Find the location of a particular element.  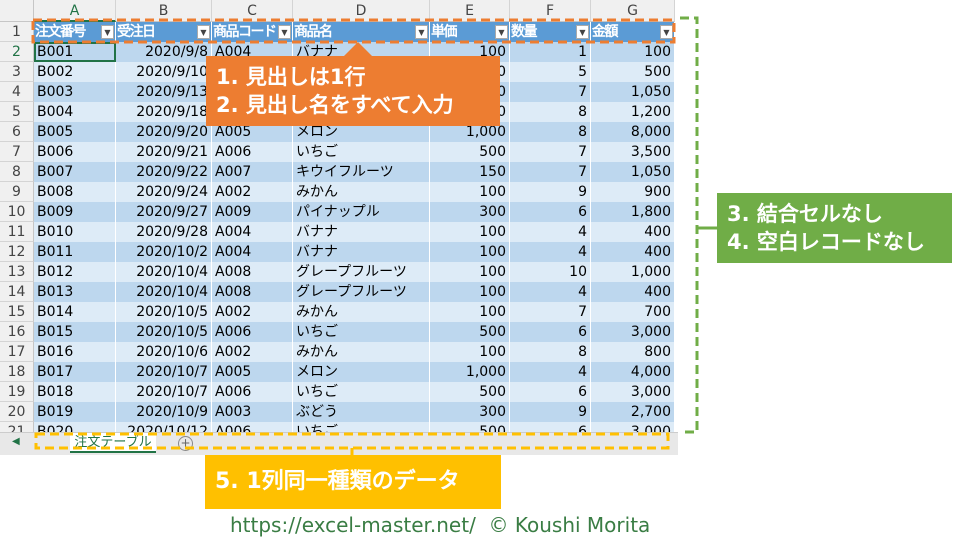

row-header: 9 is located at coordinates (17, 192).